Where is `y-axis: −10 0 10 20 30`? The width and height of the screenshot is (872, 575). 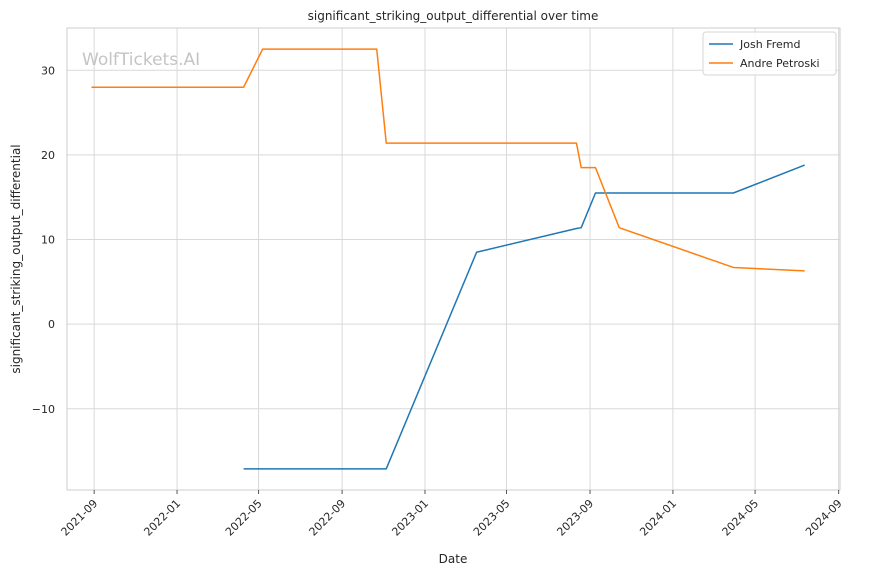
y-axis: −10 0 10 20 30 is located at coordinates (43, 239).